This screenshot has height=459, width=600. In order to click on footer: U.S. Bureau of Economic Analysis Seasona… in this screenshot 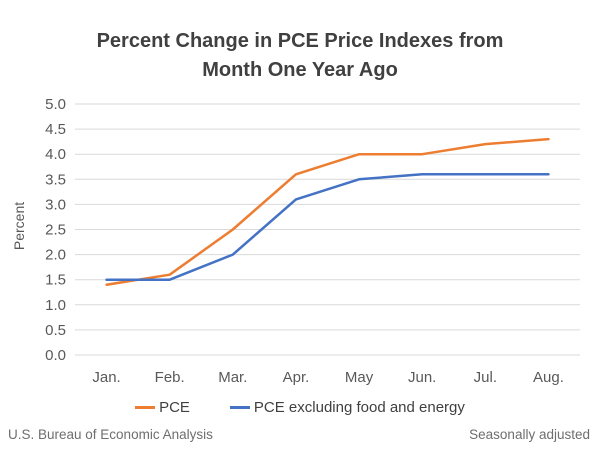, I will do `click(299, 434)`.